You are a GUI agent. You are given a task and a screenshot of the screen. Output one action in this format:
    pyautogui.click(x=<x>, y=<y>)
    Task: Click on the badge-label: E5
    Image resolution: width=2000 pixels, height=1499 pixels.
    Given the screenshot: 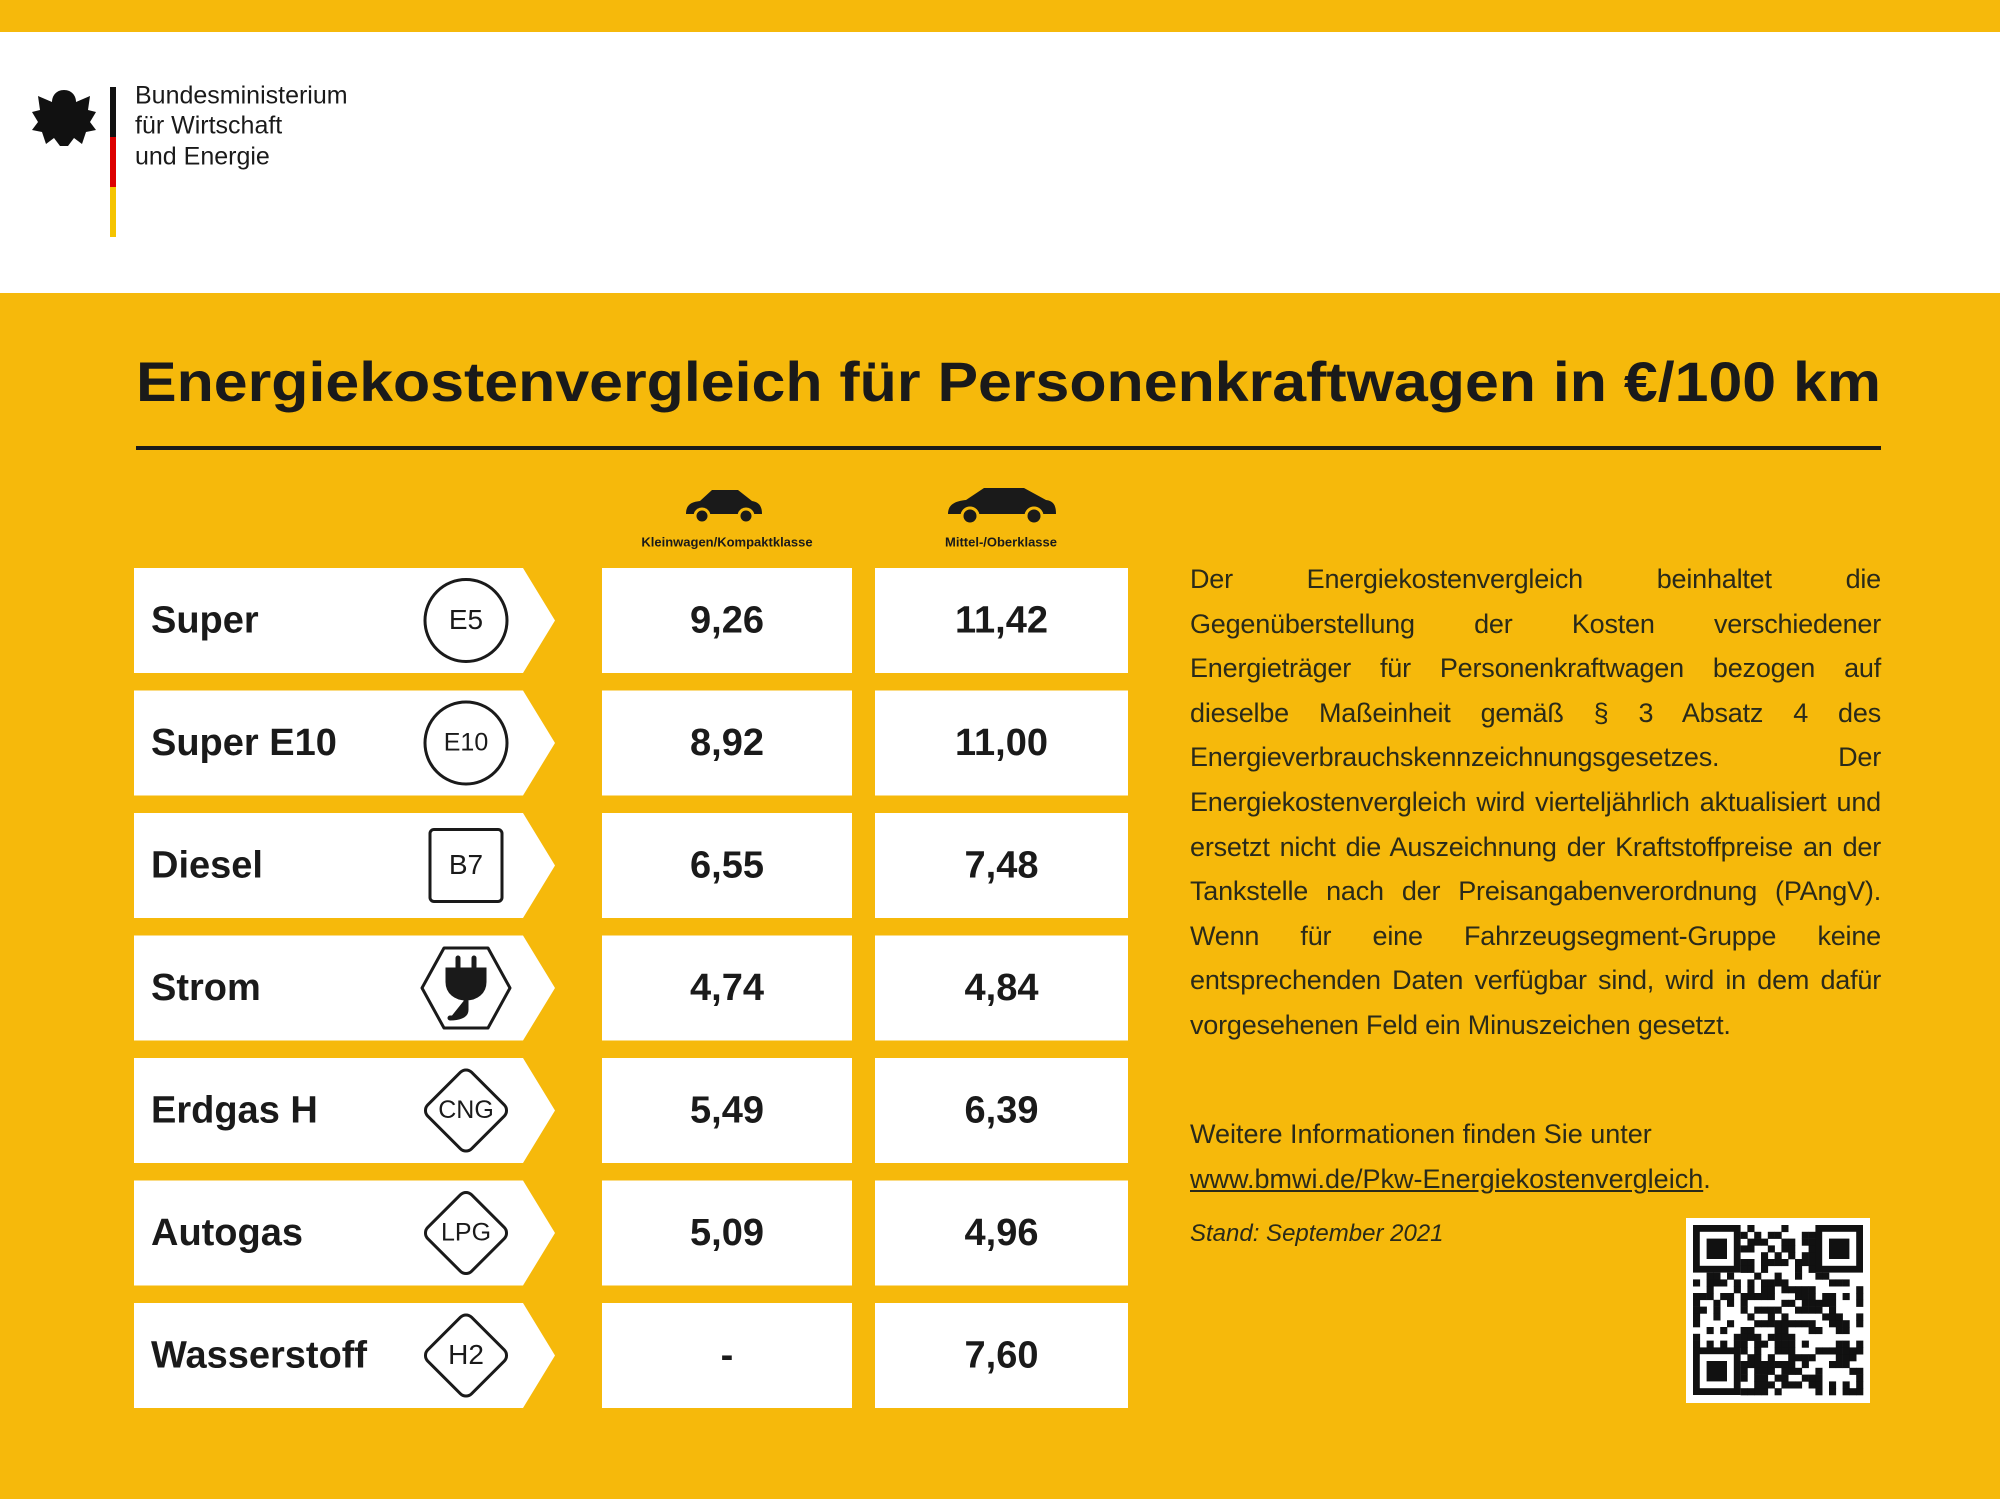 What is the action you would take?
    pyautogui.click(x=466, y=619)
    